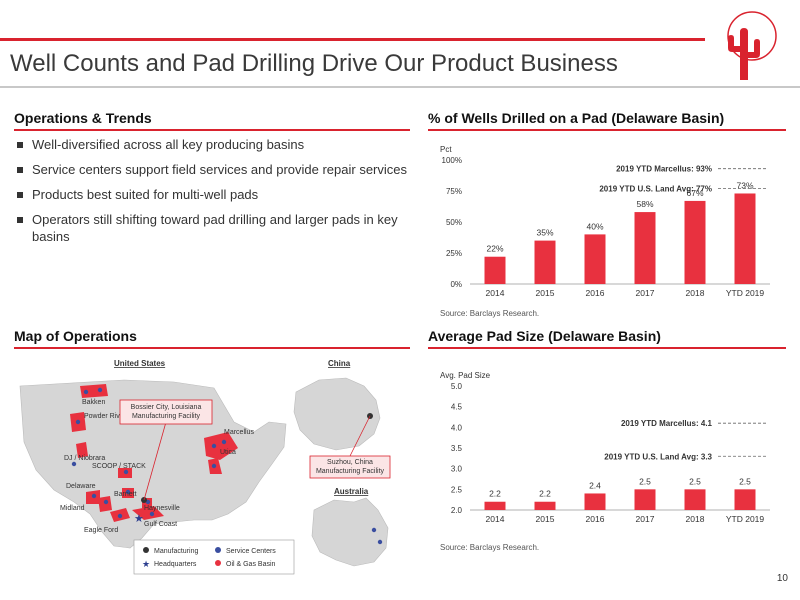 The height and width of the screenshot is (600, 800). What do you see at coordinates (595, 485) in the screenshot?
I see `bar-value-label: 2.4` at bounding box center [595, 485].